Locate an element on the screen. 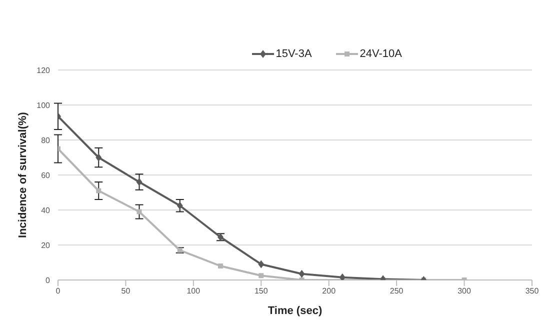  y-tick-label: 120 is located at coordinates (43, 70).